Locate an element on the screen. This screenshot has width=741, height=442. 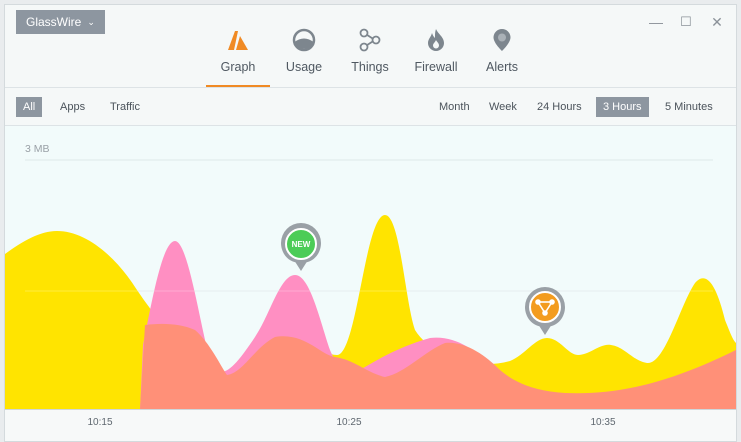
minimize-button: — is located at coordinates (656, 22).